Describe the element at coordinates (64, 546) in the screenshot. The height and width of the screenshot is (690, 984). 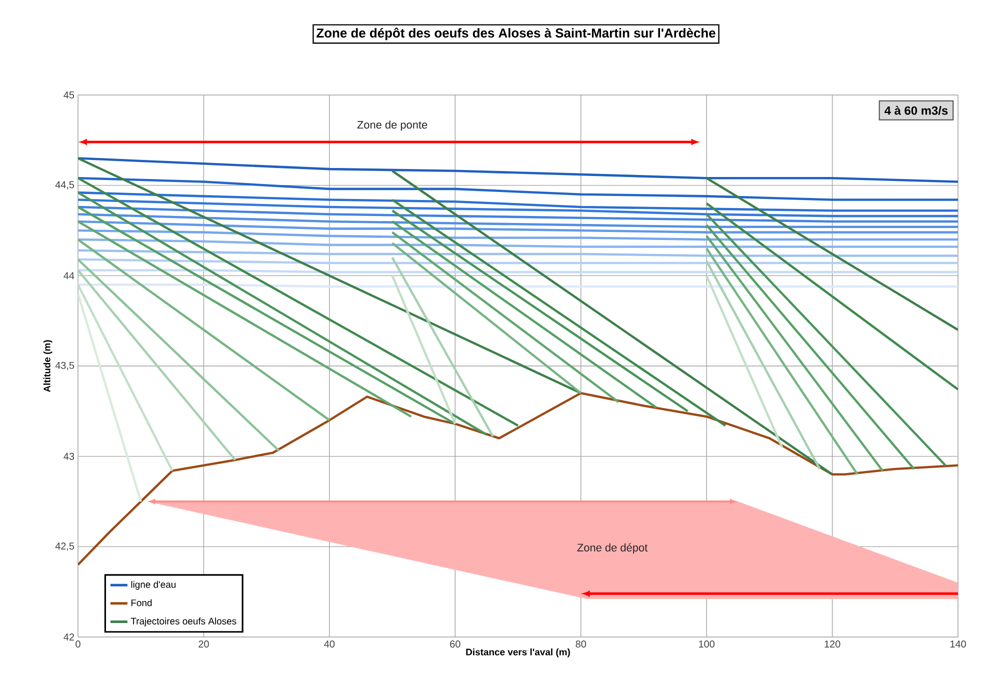
I see `y-tick-label: 42,5` at that location.